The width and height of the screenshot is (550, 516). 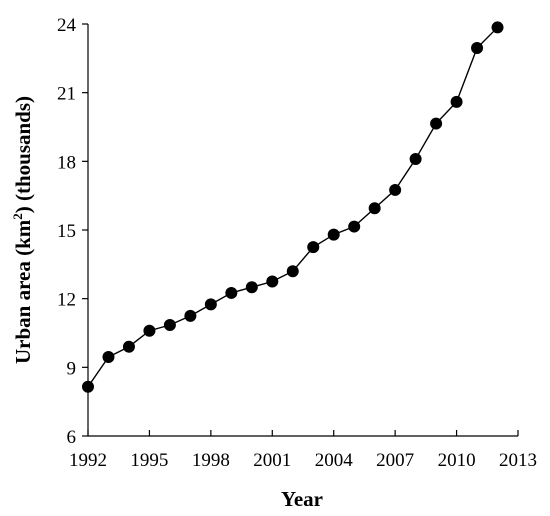 I want to click on y-axis-title: Urban area (km2) (thousands), so click(x=22, y=230).